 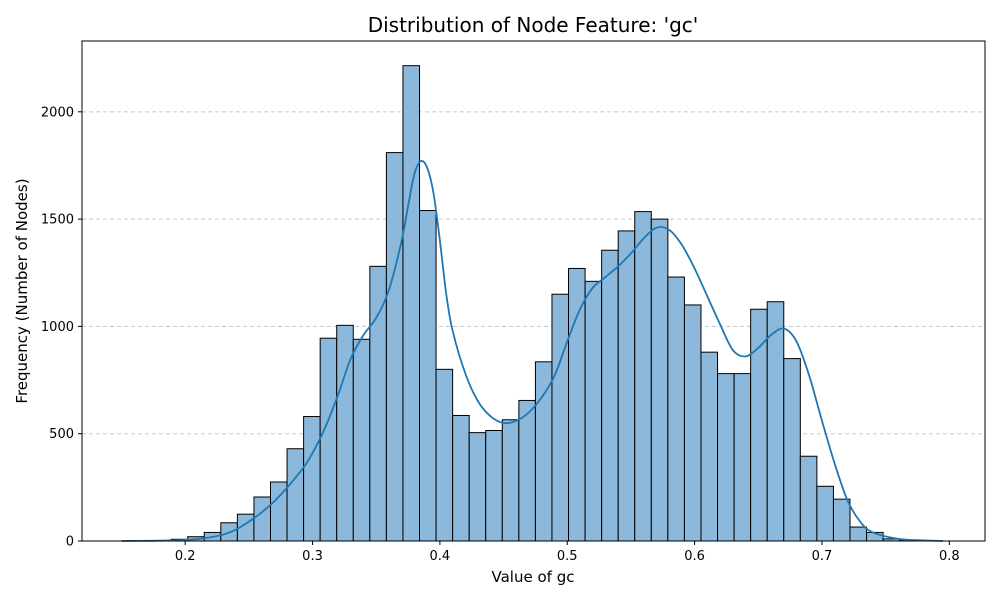 What do you see at coordinates (57, 220) in the screenshot?
I see `y-tick-label: 1500` at bounding box center [57, 220].